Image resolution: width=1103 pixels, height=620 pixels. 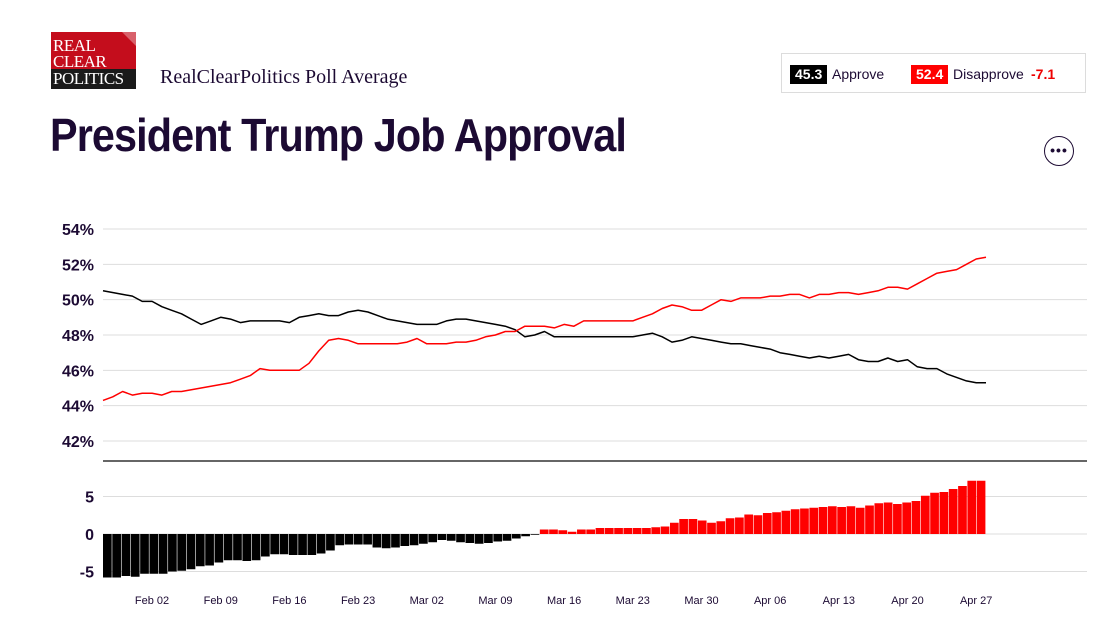 What do you see at coordinates (284, 77) in the screenshot?
I see `page-subtitle: RealClearPolitics Poll Average` at bounding box center [284, 77].